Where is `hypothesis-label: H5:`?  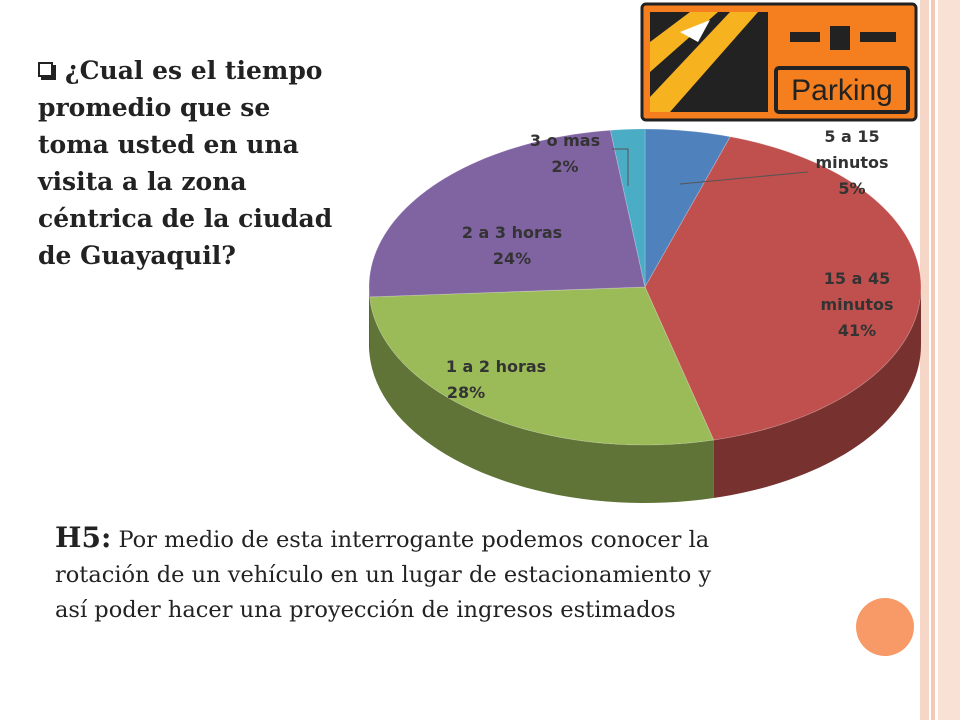
hypothesis-label: H5: is located at coordinates (83, 537).